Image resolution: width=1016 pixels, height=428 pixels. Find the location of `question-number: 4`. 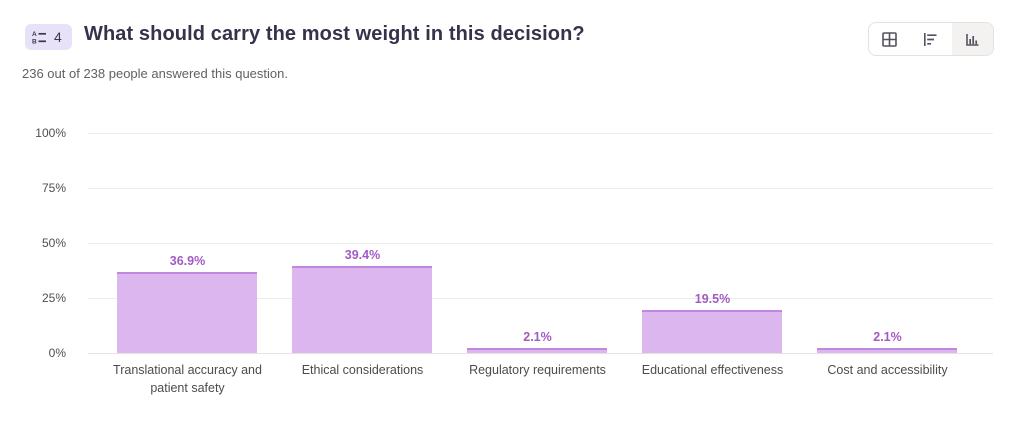

question-number: 4 is located at coordinates (58, 37).